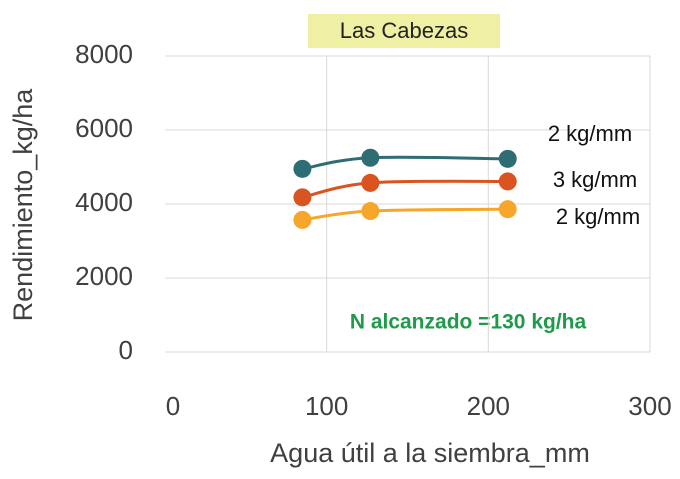  What do you see at coordinates (468, 322) in the screenshot?
I see `annotation: N alcanzado =130 kg/ha` at bounding box center [468, 322].